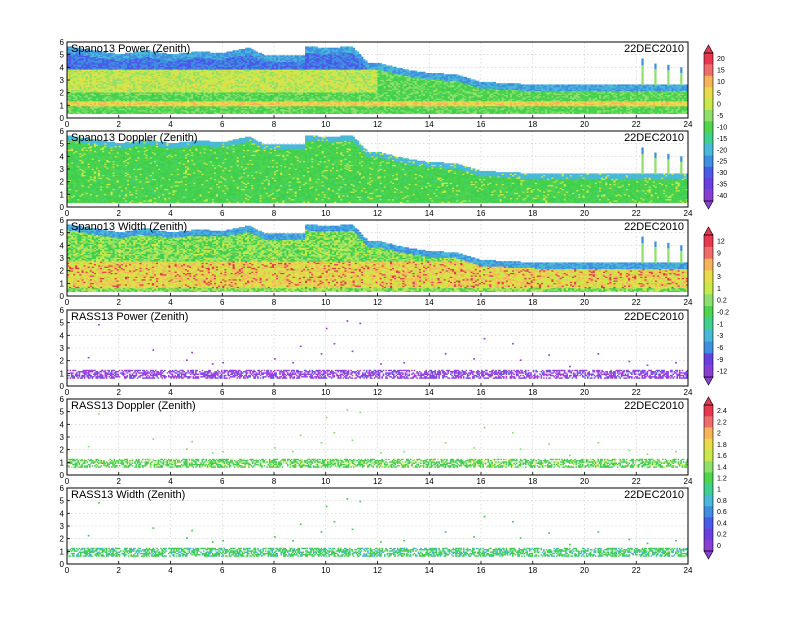 The height and width of the screenshot is (617, 792). What do you see at coordinates (378, 80) in the screenshot?
I see `data-marks` at bounding box center [378, 80].